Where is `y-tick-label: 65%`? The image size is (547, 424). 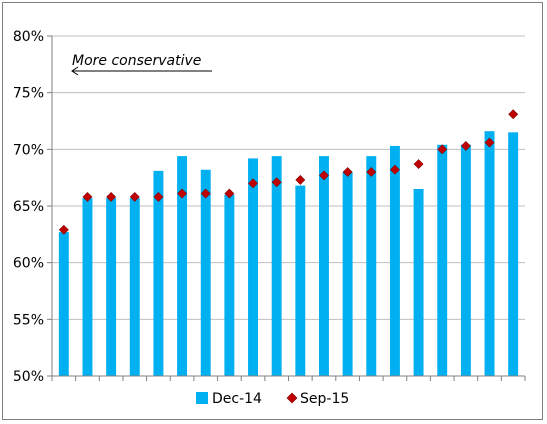 y-tick-label: 65% is located at coordinates (28, 207).